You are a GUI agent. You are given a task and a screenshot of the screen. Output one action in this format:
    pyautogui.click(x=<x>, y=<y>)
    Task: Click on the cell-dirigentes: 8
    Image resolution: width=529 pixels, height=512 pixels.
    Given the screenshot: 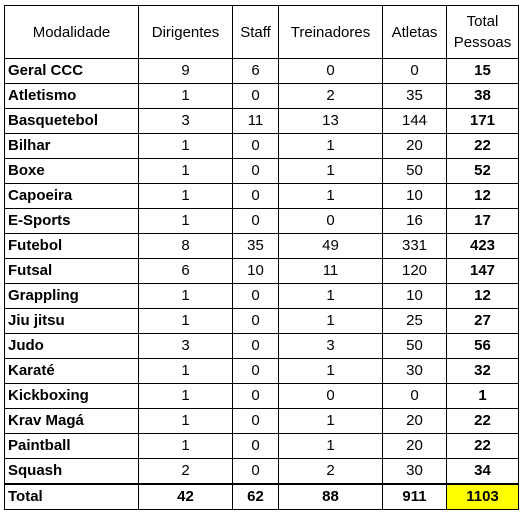 What is the action you would take?
    pyautogui.click(x=185, y=246)
    